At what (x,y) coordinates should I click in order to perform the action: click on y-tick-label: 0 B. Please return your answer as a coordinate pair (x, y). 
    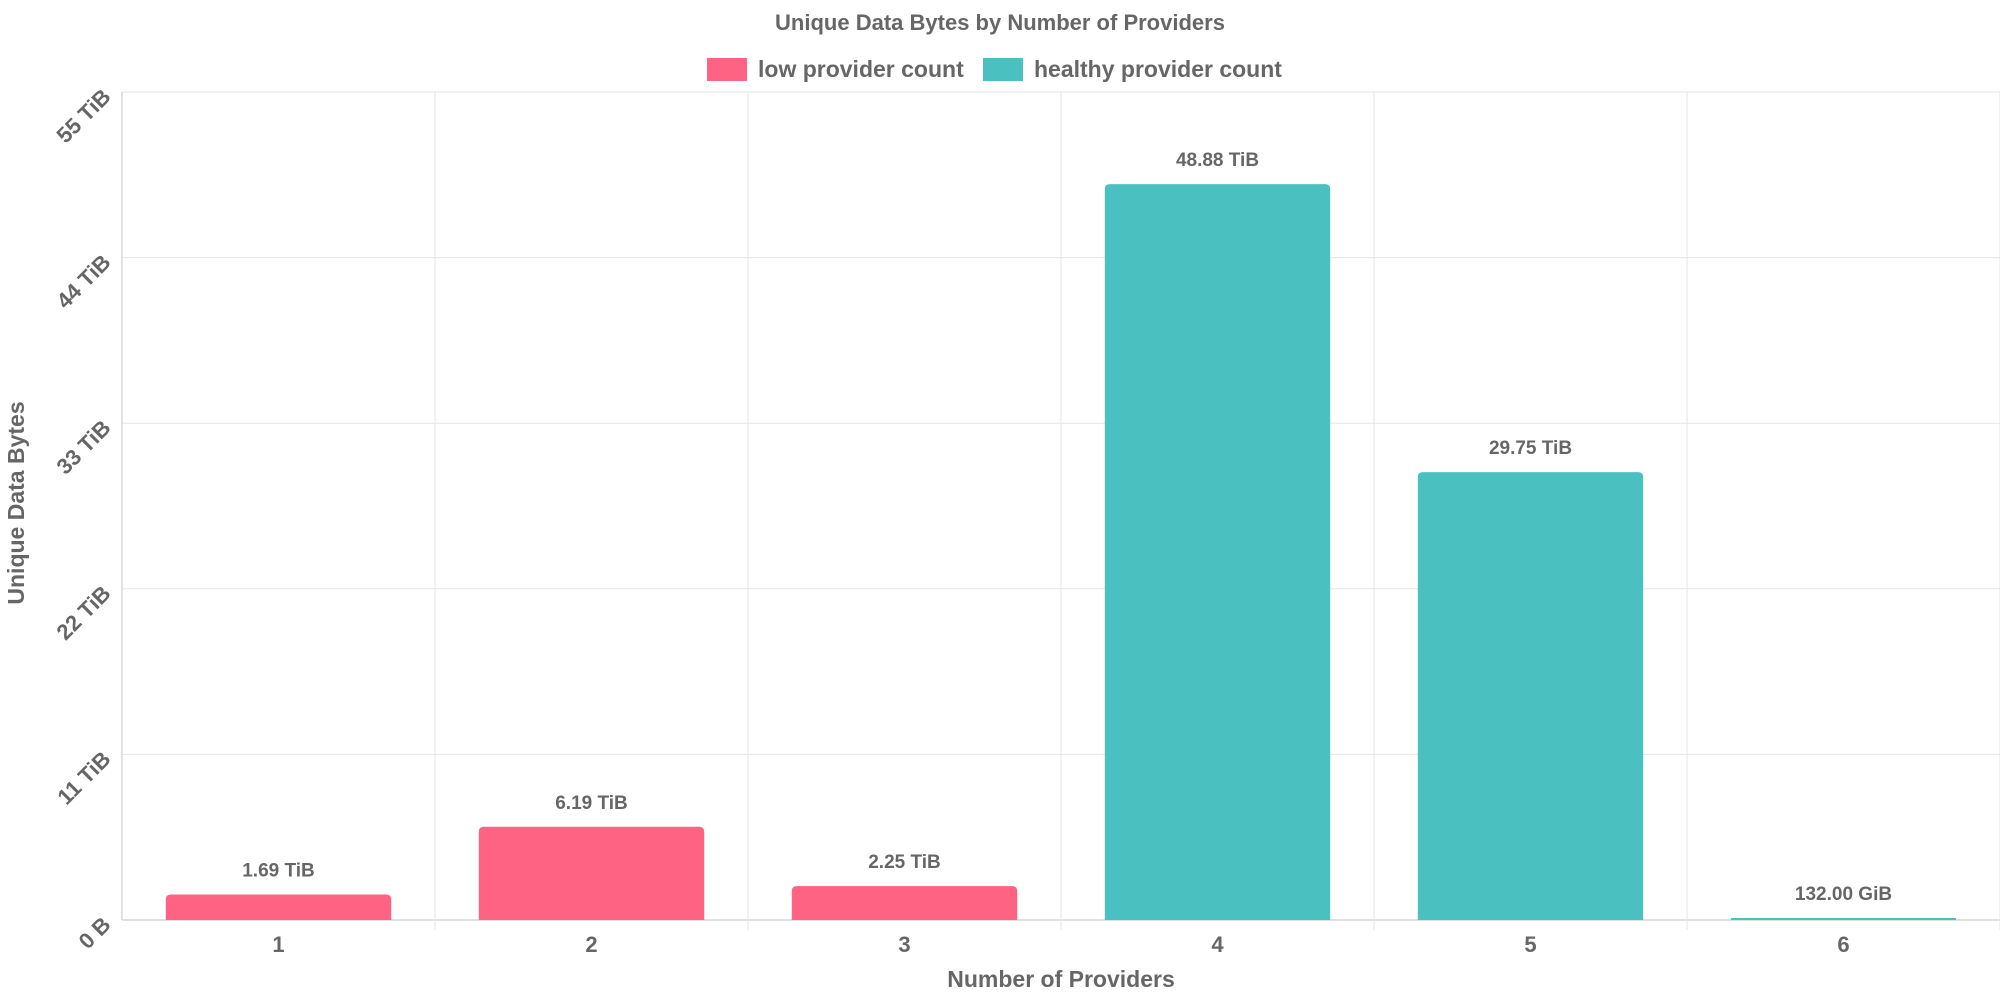
    Looking at the image, I should click on (95, 933).